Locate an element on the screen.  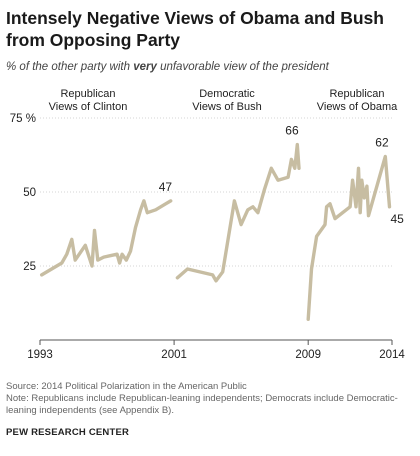
x-tick-label: 2014 is located at coordinates (392, 355).